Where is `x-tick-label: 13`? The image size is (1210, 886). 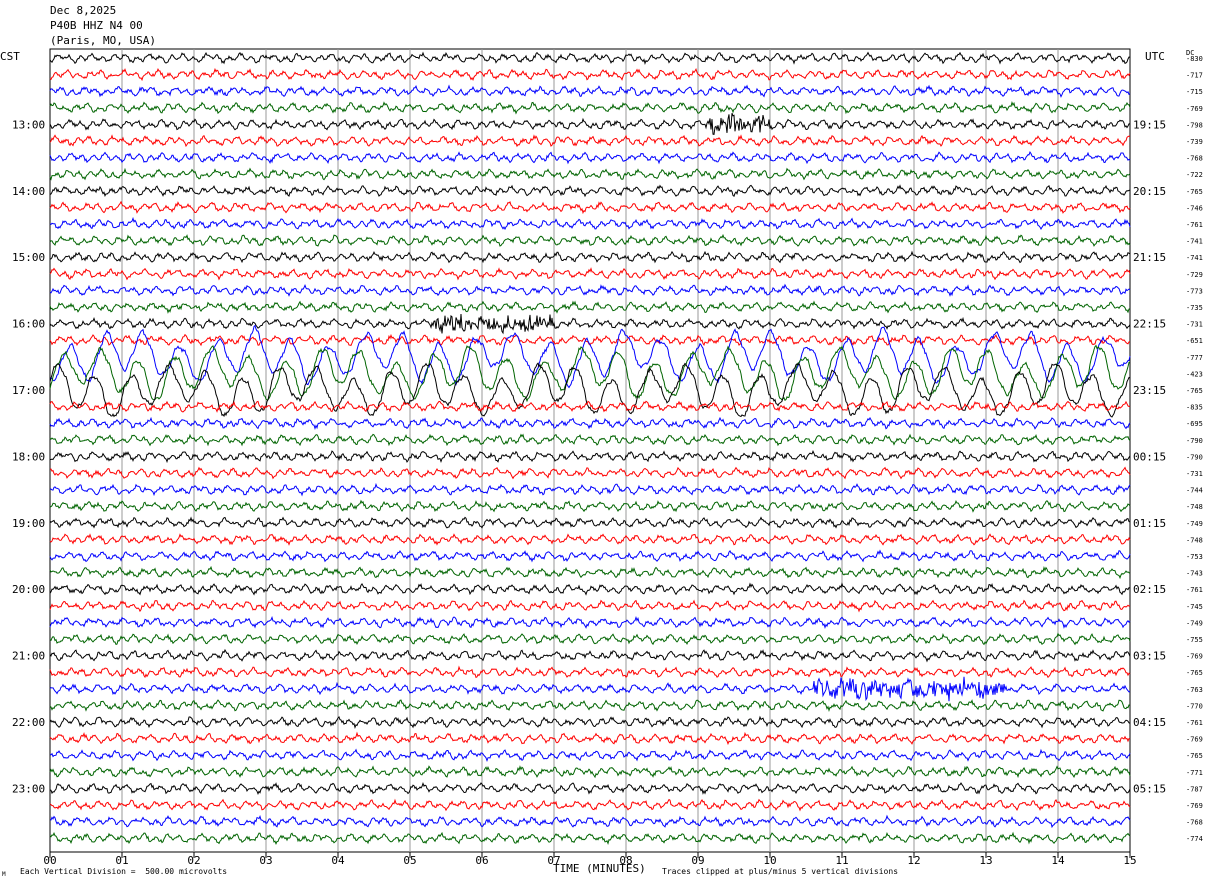 x-tick-label: 13 is located at coordinates (985, 860).